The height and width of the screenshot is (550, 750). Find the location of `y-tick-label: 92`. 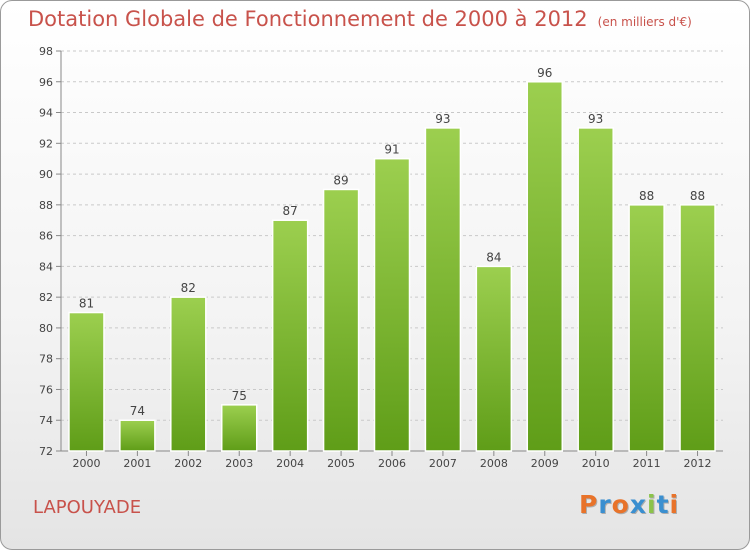

y-tick-label: 92 is located at coordinates (46, 143).